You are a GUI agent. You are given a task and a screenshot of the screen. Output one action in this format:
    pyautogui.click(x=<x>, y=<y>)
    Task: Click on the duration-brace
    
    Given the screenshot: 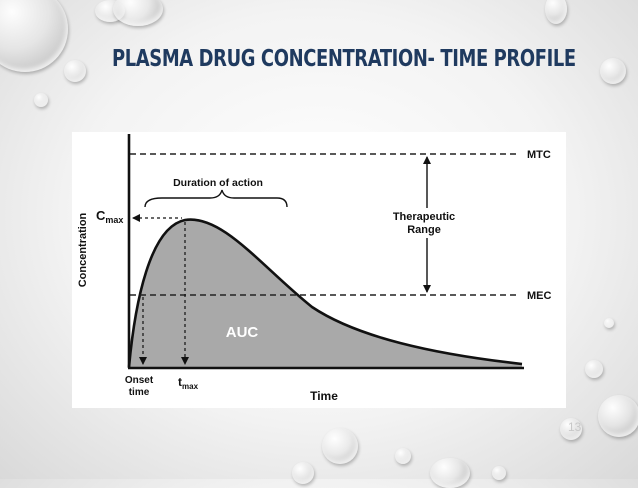 What is the action you would take?
    pyautogui.click(x=216, y=198)
    